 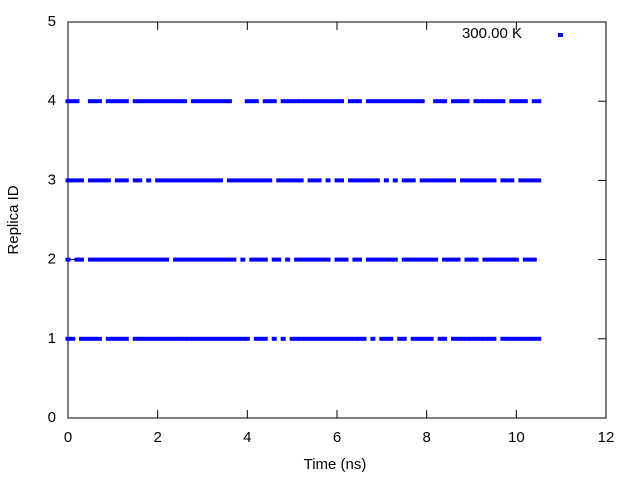 I want to click on y-tick-label: 4, so click(x=52, y=100).